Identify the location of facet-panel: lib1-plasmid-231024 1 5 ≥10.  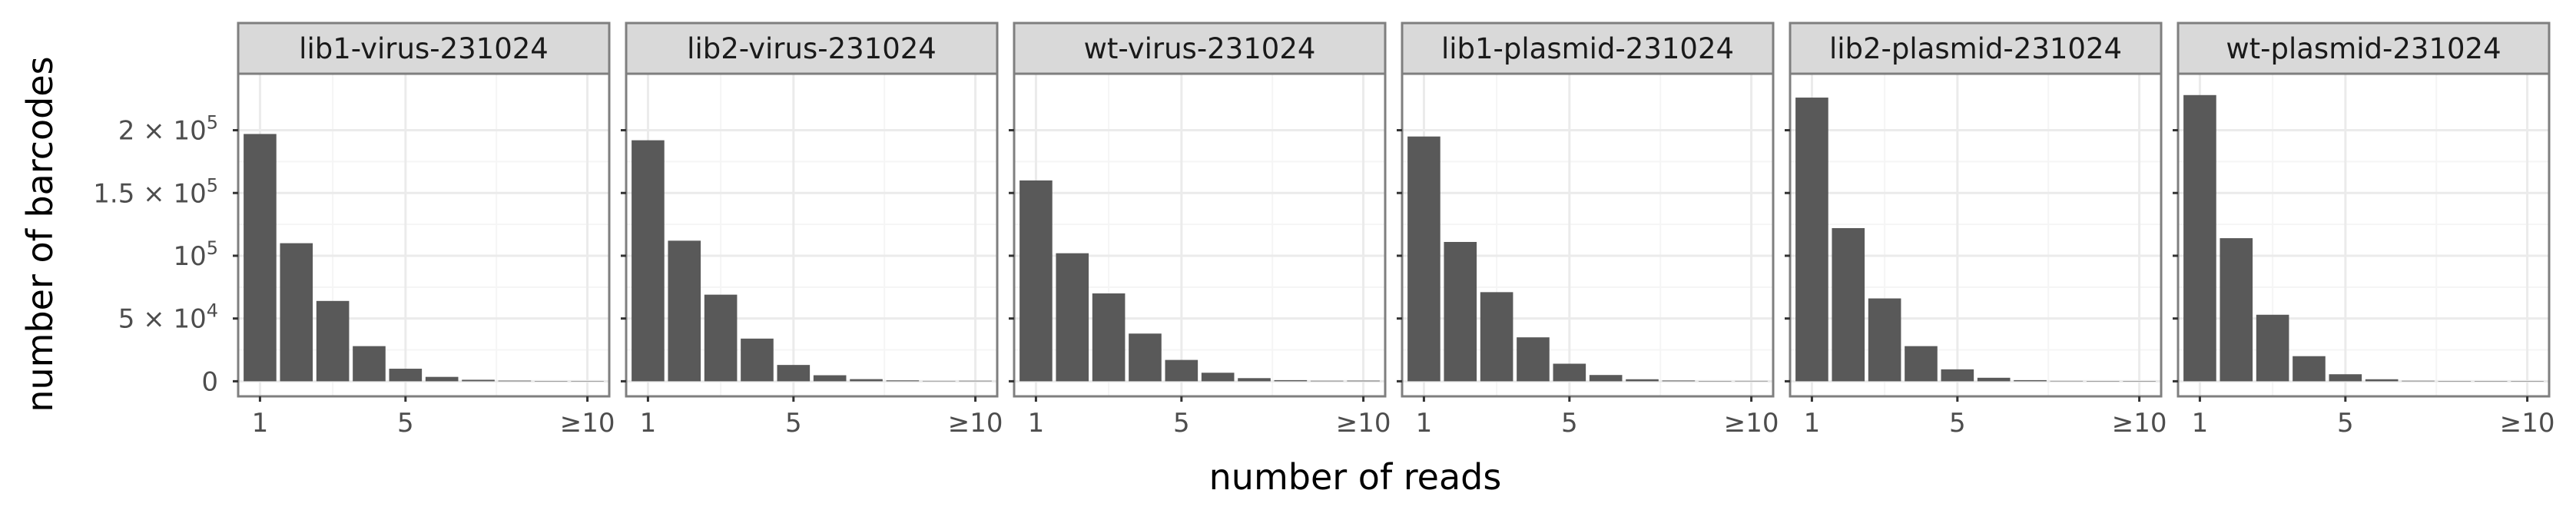
(1588, 230).